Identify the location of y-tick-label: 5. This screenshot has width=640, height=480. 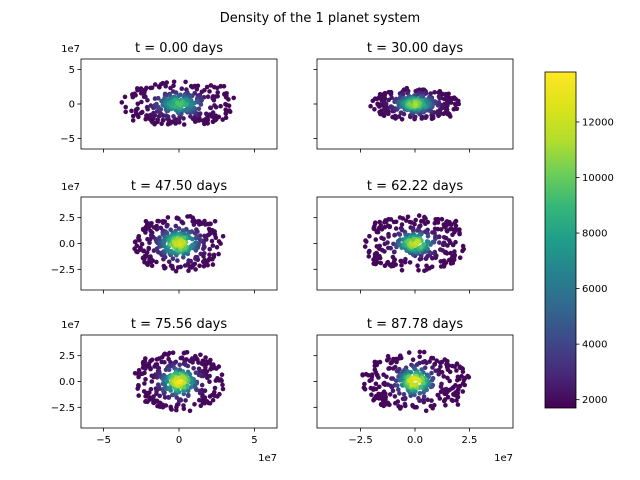
(72, 70).